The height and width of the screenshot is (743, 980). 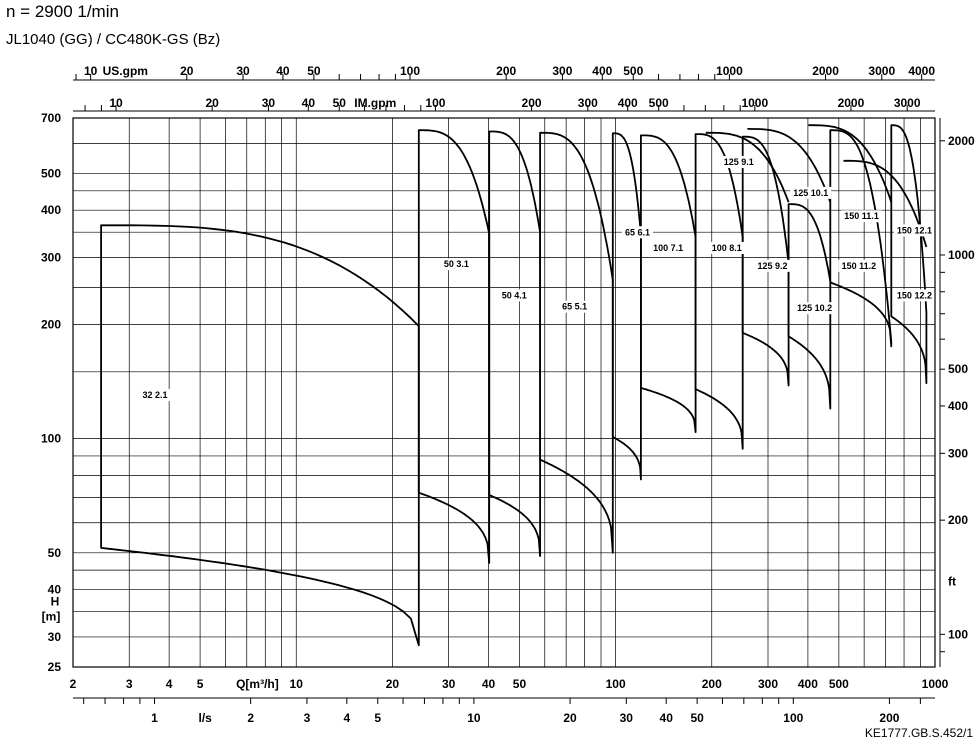 What do you see at coordinates (73, 684) in the screenshot?
I see `x-tick-label: 2` at bounding box center [73, 684].